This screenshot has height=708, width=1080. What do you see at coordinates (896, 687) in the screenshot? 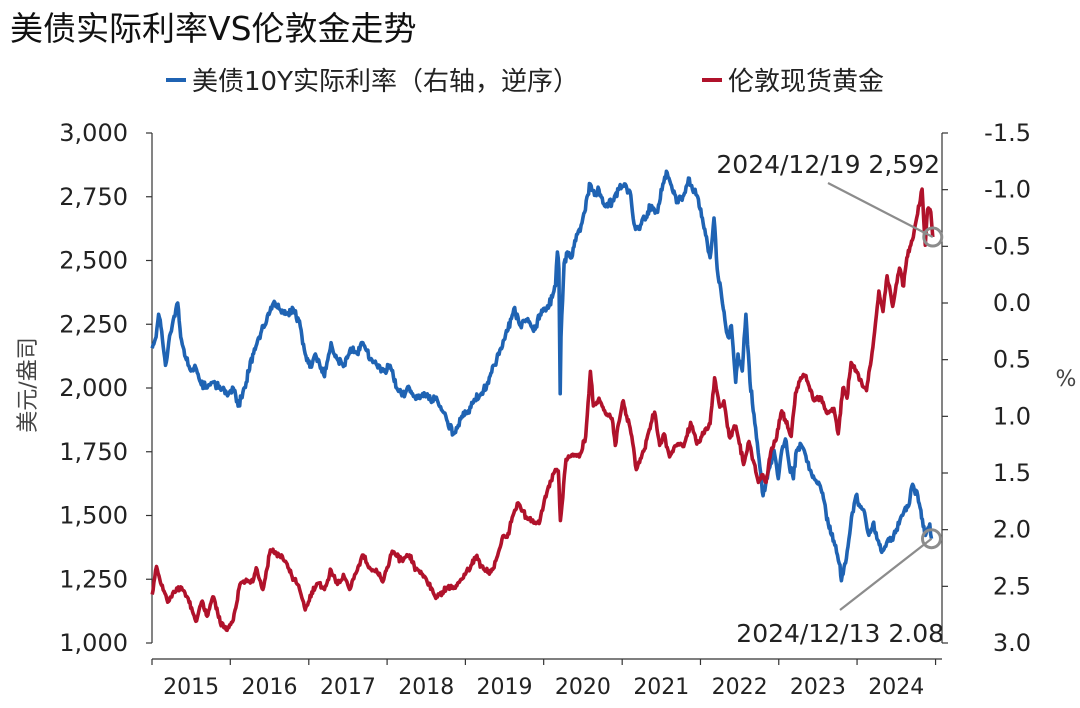
I see `x-tick-label: 2024` at bounding box center [896, 687].